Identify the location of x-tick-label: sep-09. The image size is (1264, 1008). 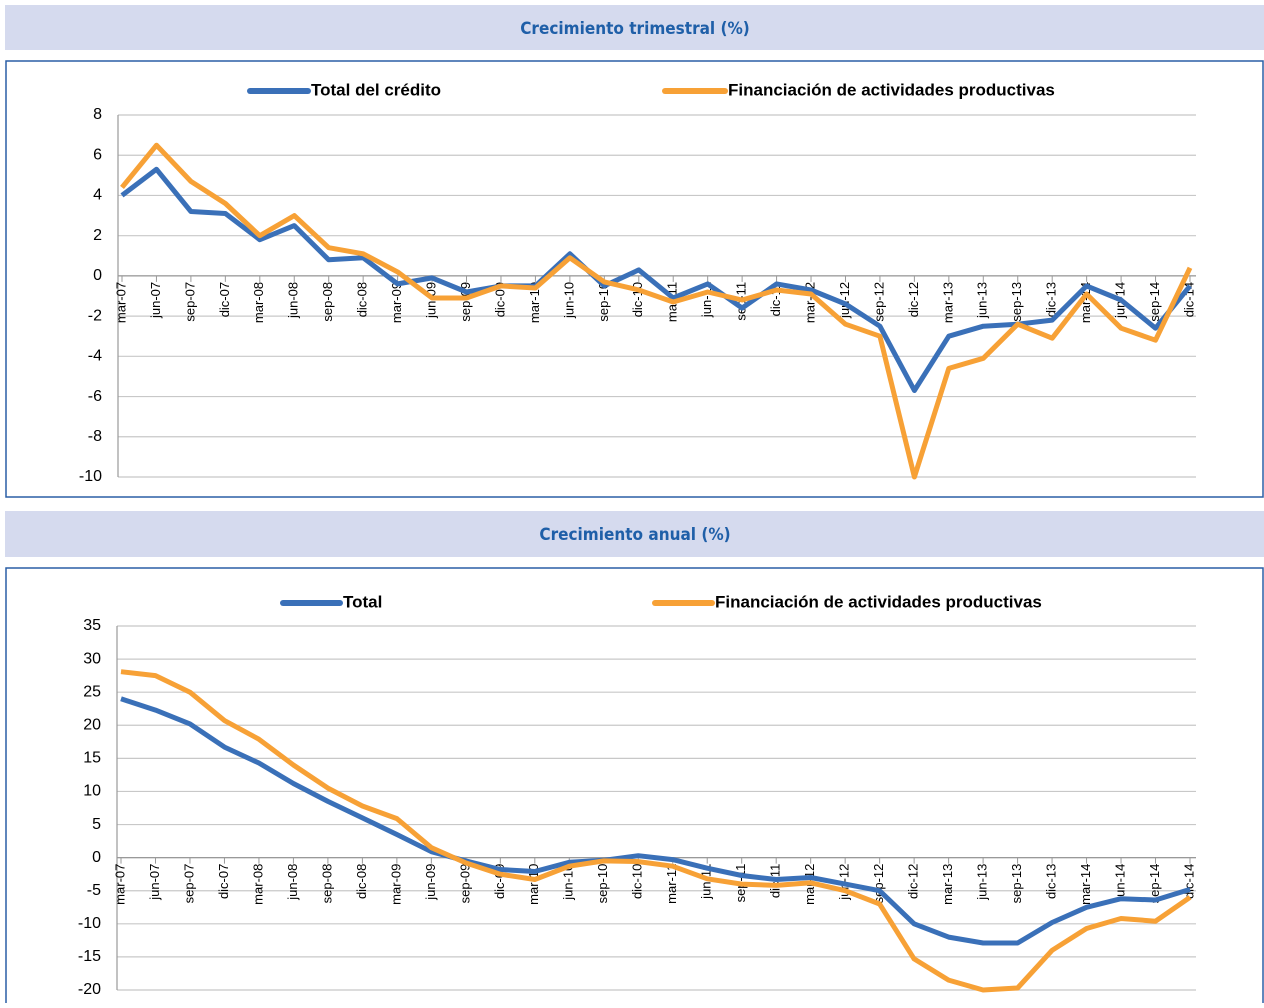
(464, 884).